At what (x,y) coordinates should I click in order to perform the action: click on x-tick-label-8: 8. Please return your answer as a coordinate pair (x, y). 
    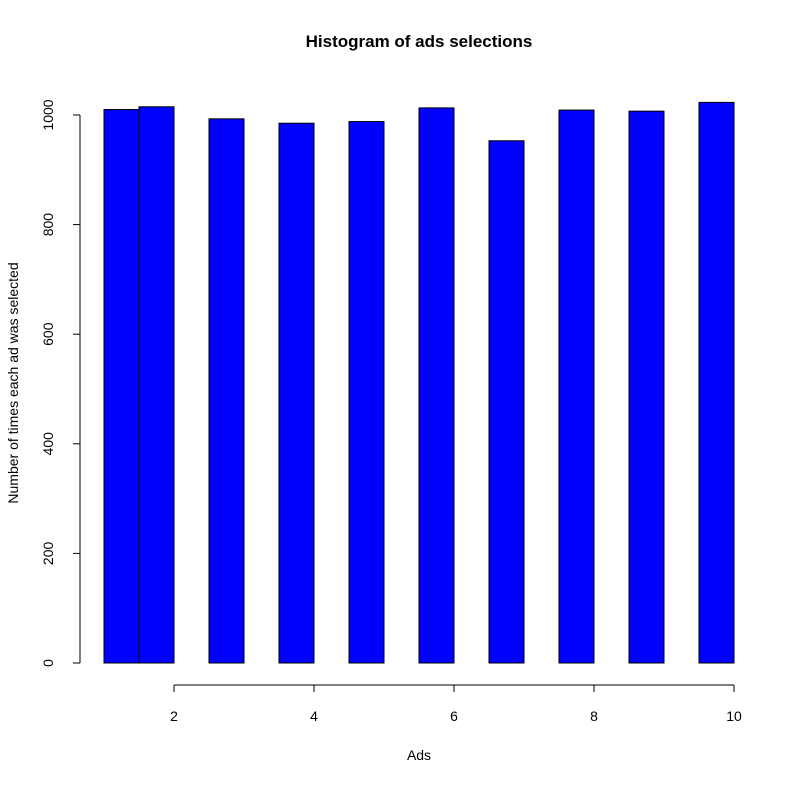
    Looking at the image, I should click on (594, 716).